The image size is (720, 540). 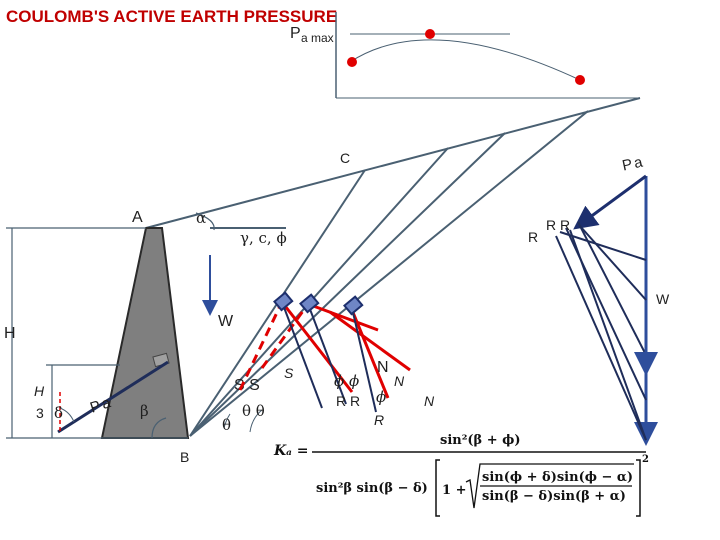 I want to click on label-phi-pair: ϕ ϕ, so click(x=346, y=381).